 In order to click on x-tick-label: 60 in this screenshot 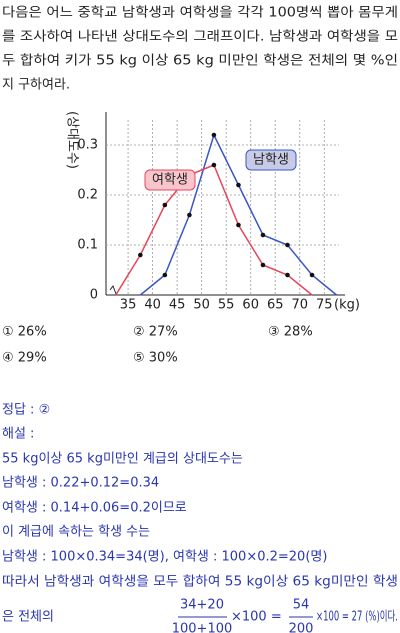, I will do `click(250, 305)`.